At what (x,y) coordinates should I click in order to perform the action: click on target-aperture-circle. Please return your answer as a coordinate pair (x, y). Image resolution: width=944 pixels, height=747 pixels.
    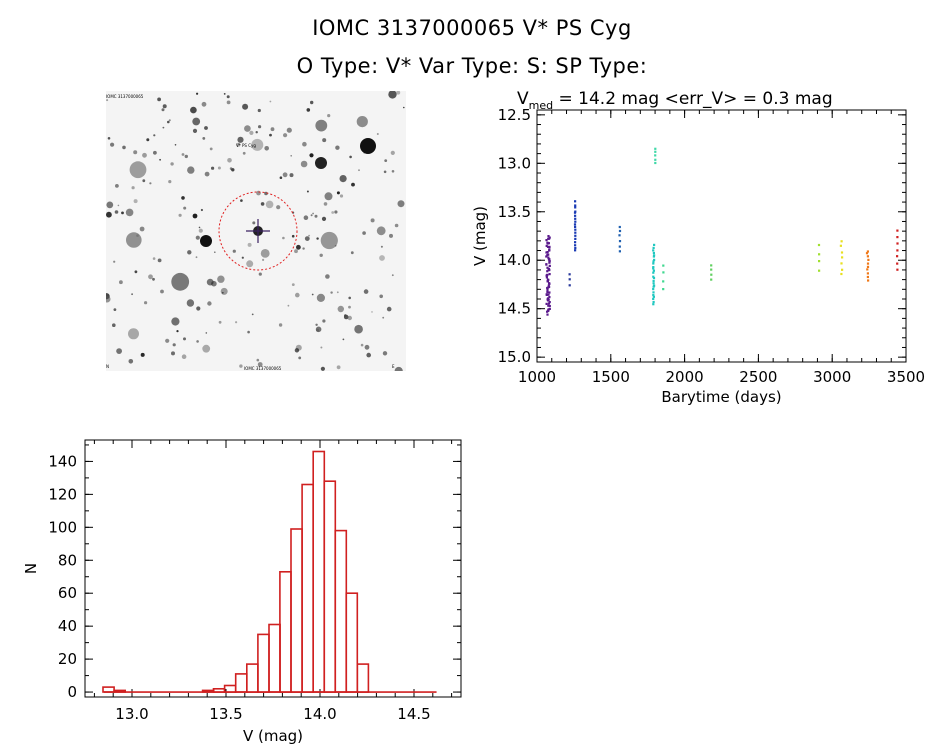
    Looking at the image, I should click on (258, 231).